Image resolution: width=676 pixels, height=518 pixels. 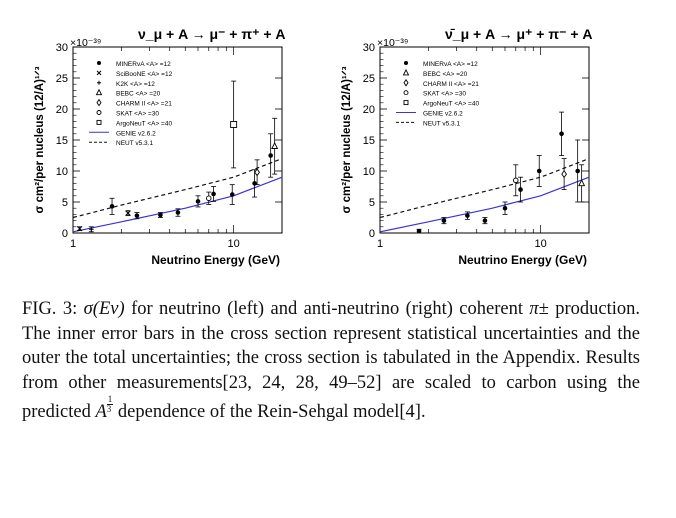 I want to click on legend-label: MINERvA <A> =12, so click(x=450, y=64).